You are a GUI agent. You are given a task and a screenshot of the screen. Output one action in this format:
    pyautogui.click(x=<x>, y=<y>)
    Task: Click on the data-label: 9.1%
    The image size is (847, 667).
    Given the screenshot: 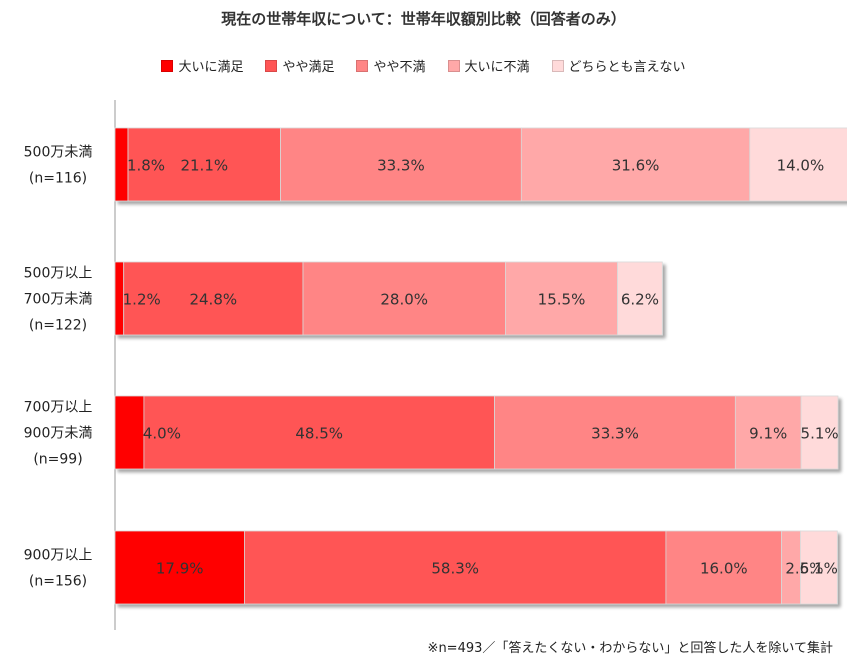 What is the action you would take?
    pyautogui.click(x=768, y=434)
    